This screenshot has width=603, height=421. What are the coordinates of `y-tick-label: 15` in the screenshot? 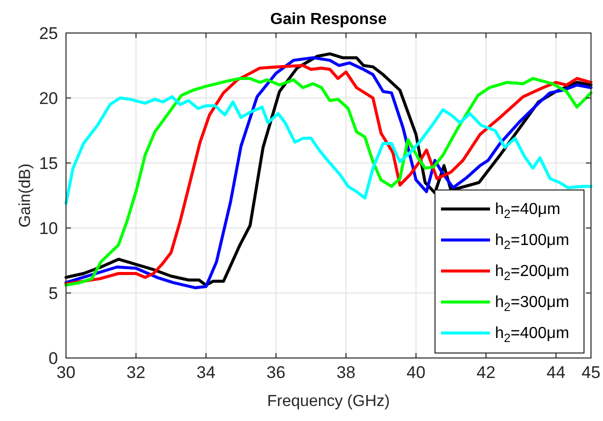 It's located at (48, 163).